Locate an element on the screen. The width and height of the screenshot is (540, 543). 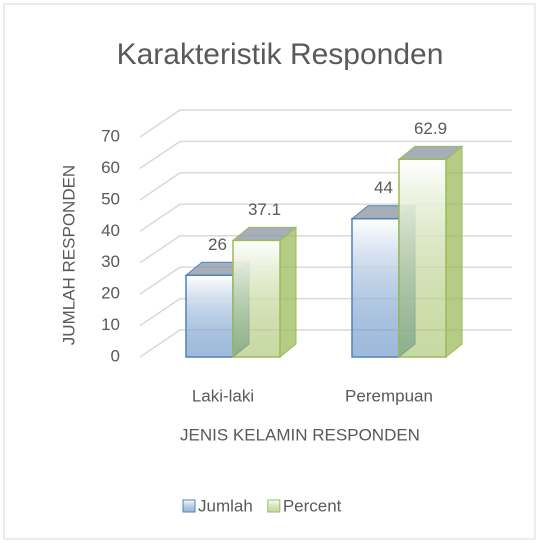
data-label: 26 is located at coordinates (217, 244).